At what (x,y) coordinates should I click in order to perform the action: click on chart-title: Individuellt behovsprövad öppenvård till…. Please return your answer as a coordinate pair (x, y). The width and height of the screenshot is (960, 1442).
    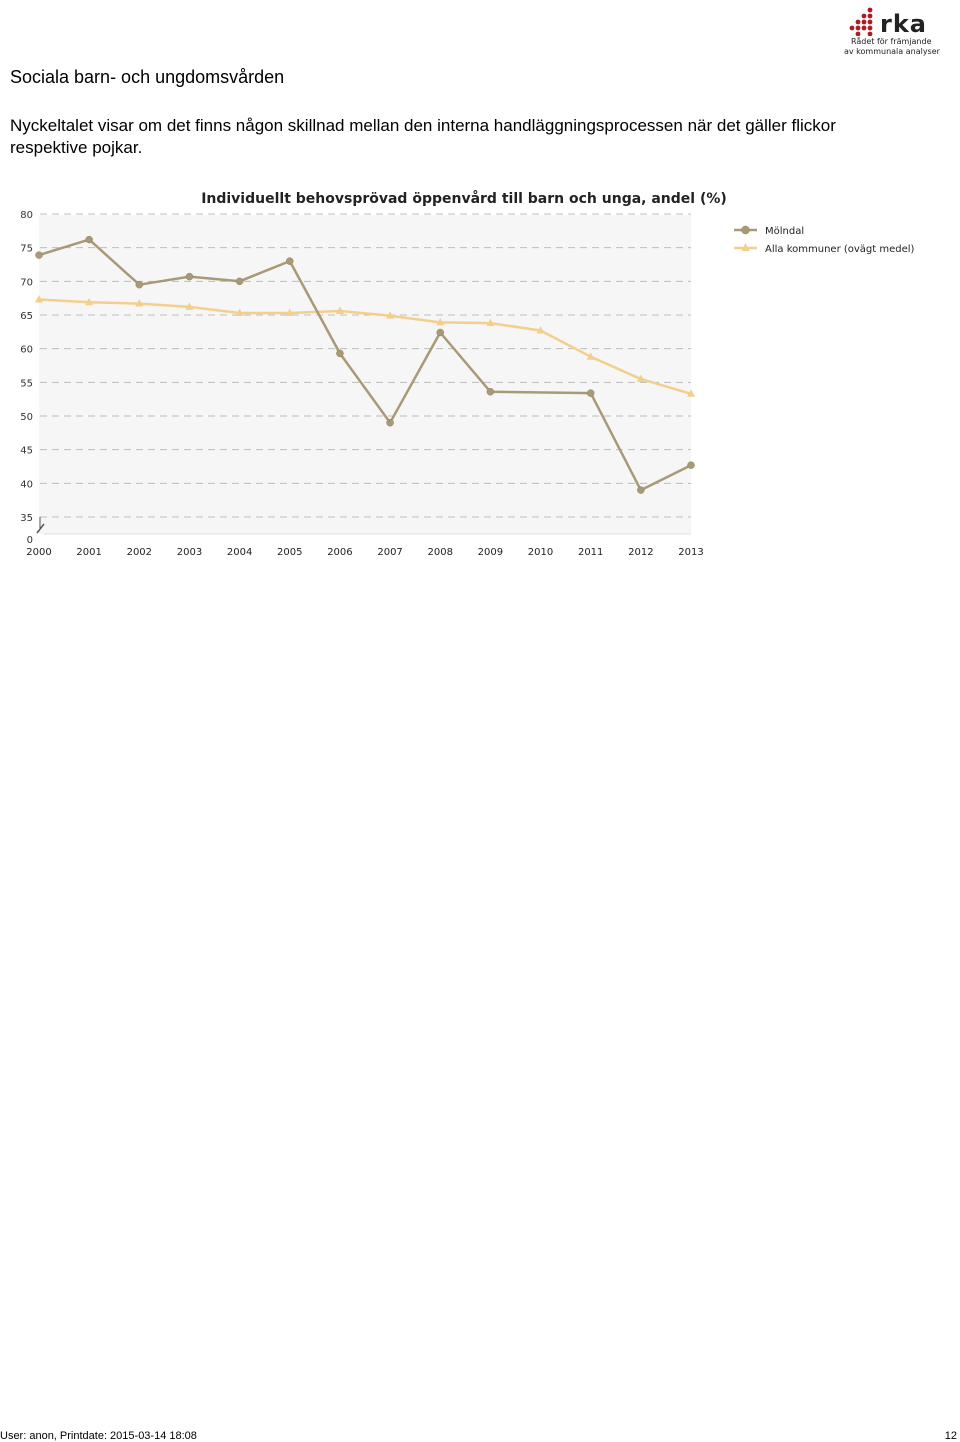
    Looking at the image, I should click on (464, 198).